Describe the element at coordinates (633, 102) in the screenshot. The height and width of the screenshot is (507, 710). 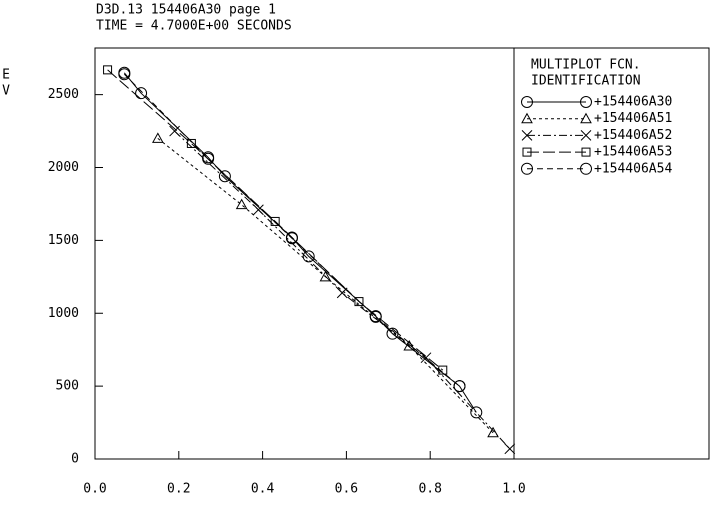
I see `legend-label: +154406A30` at that location.